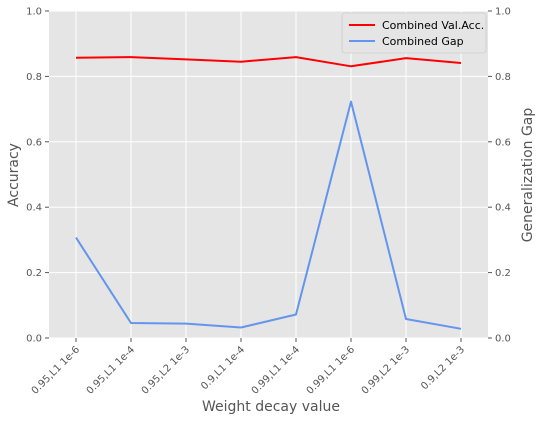 The width and height of the screenshot is (542, 421). I want to click on right-y-axis-title: Generalization Gap, so click(528, 175).